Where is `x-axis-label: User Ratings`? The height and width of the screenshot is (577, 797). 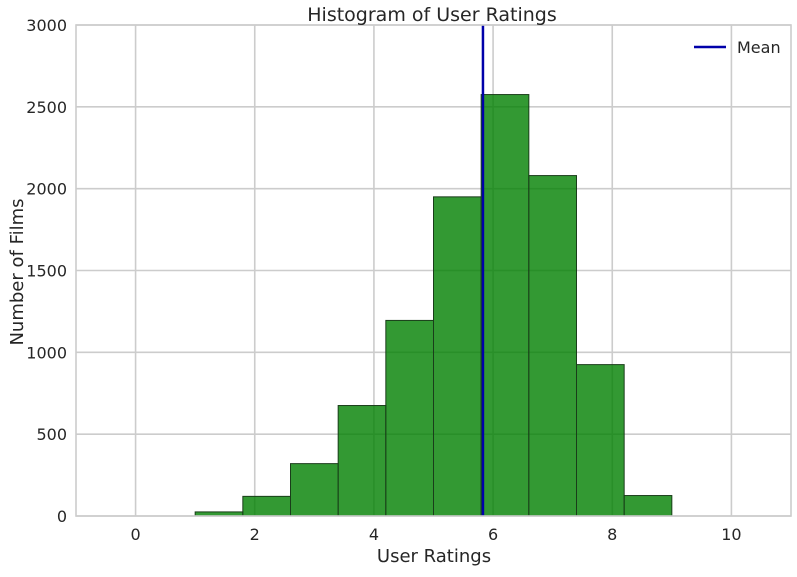 x-axis-label: User Ratings is located at coordinates (434, 556).